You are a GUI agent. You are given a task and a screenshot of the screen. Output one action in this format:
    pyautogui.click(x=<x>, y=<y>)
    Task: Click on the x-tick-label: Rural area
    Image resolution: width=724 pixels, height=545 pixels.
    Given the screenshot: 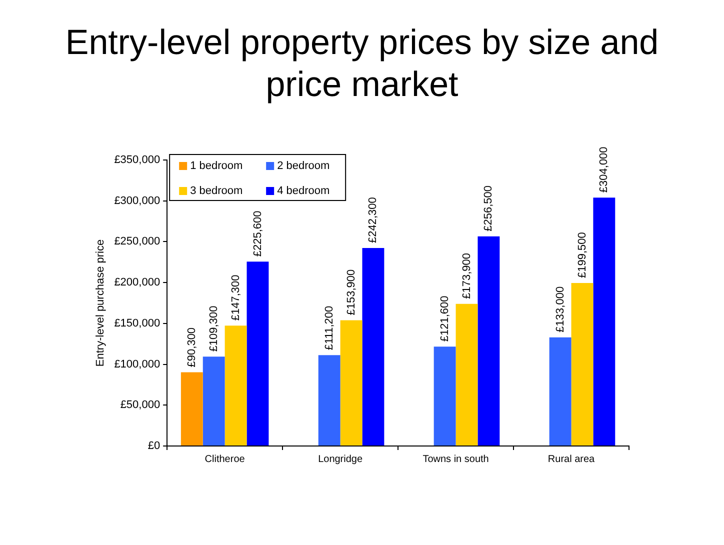 What is the action you would take?
    pyautogui.click(x=572, y=459)
    